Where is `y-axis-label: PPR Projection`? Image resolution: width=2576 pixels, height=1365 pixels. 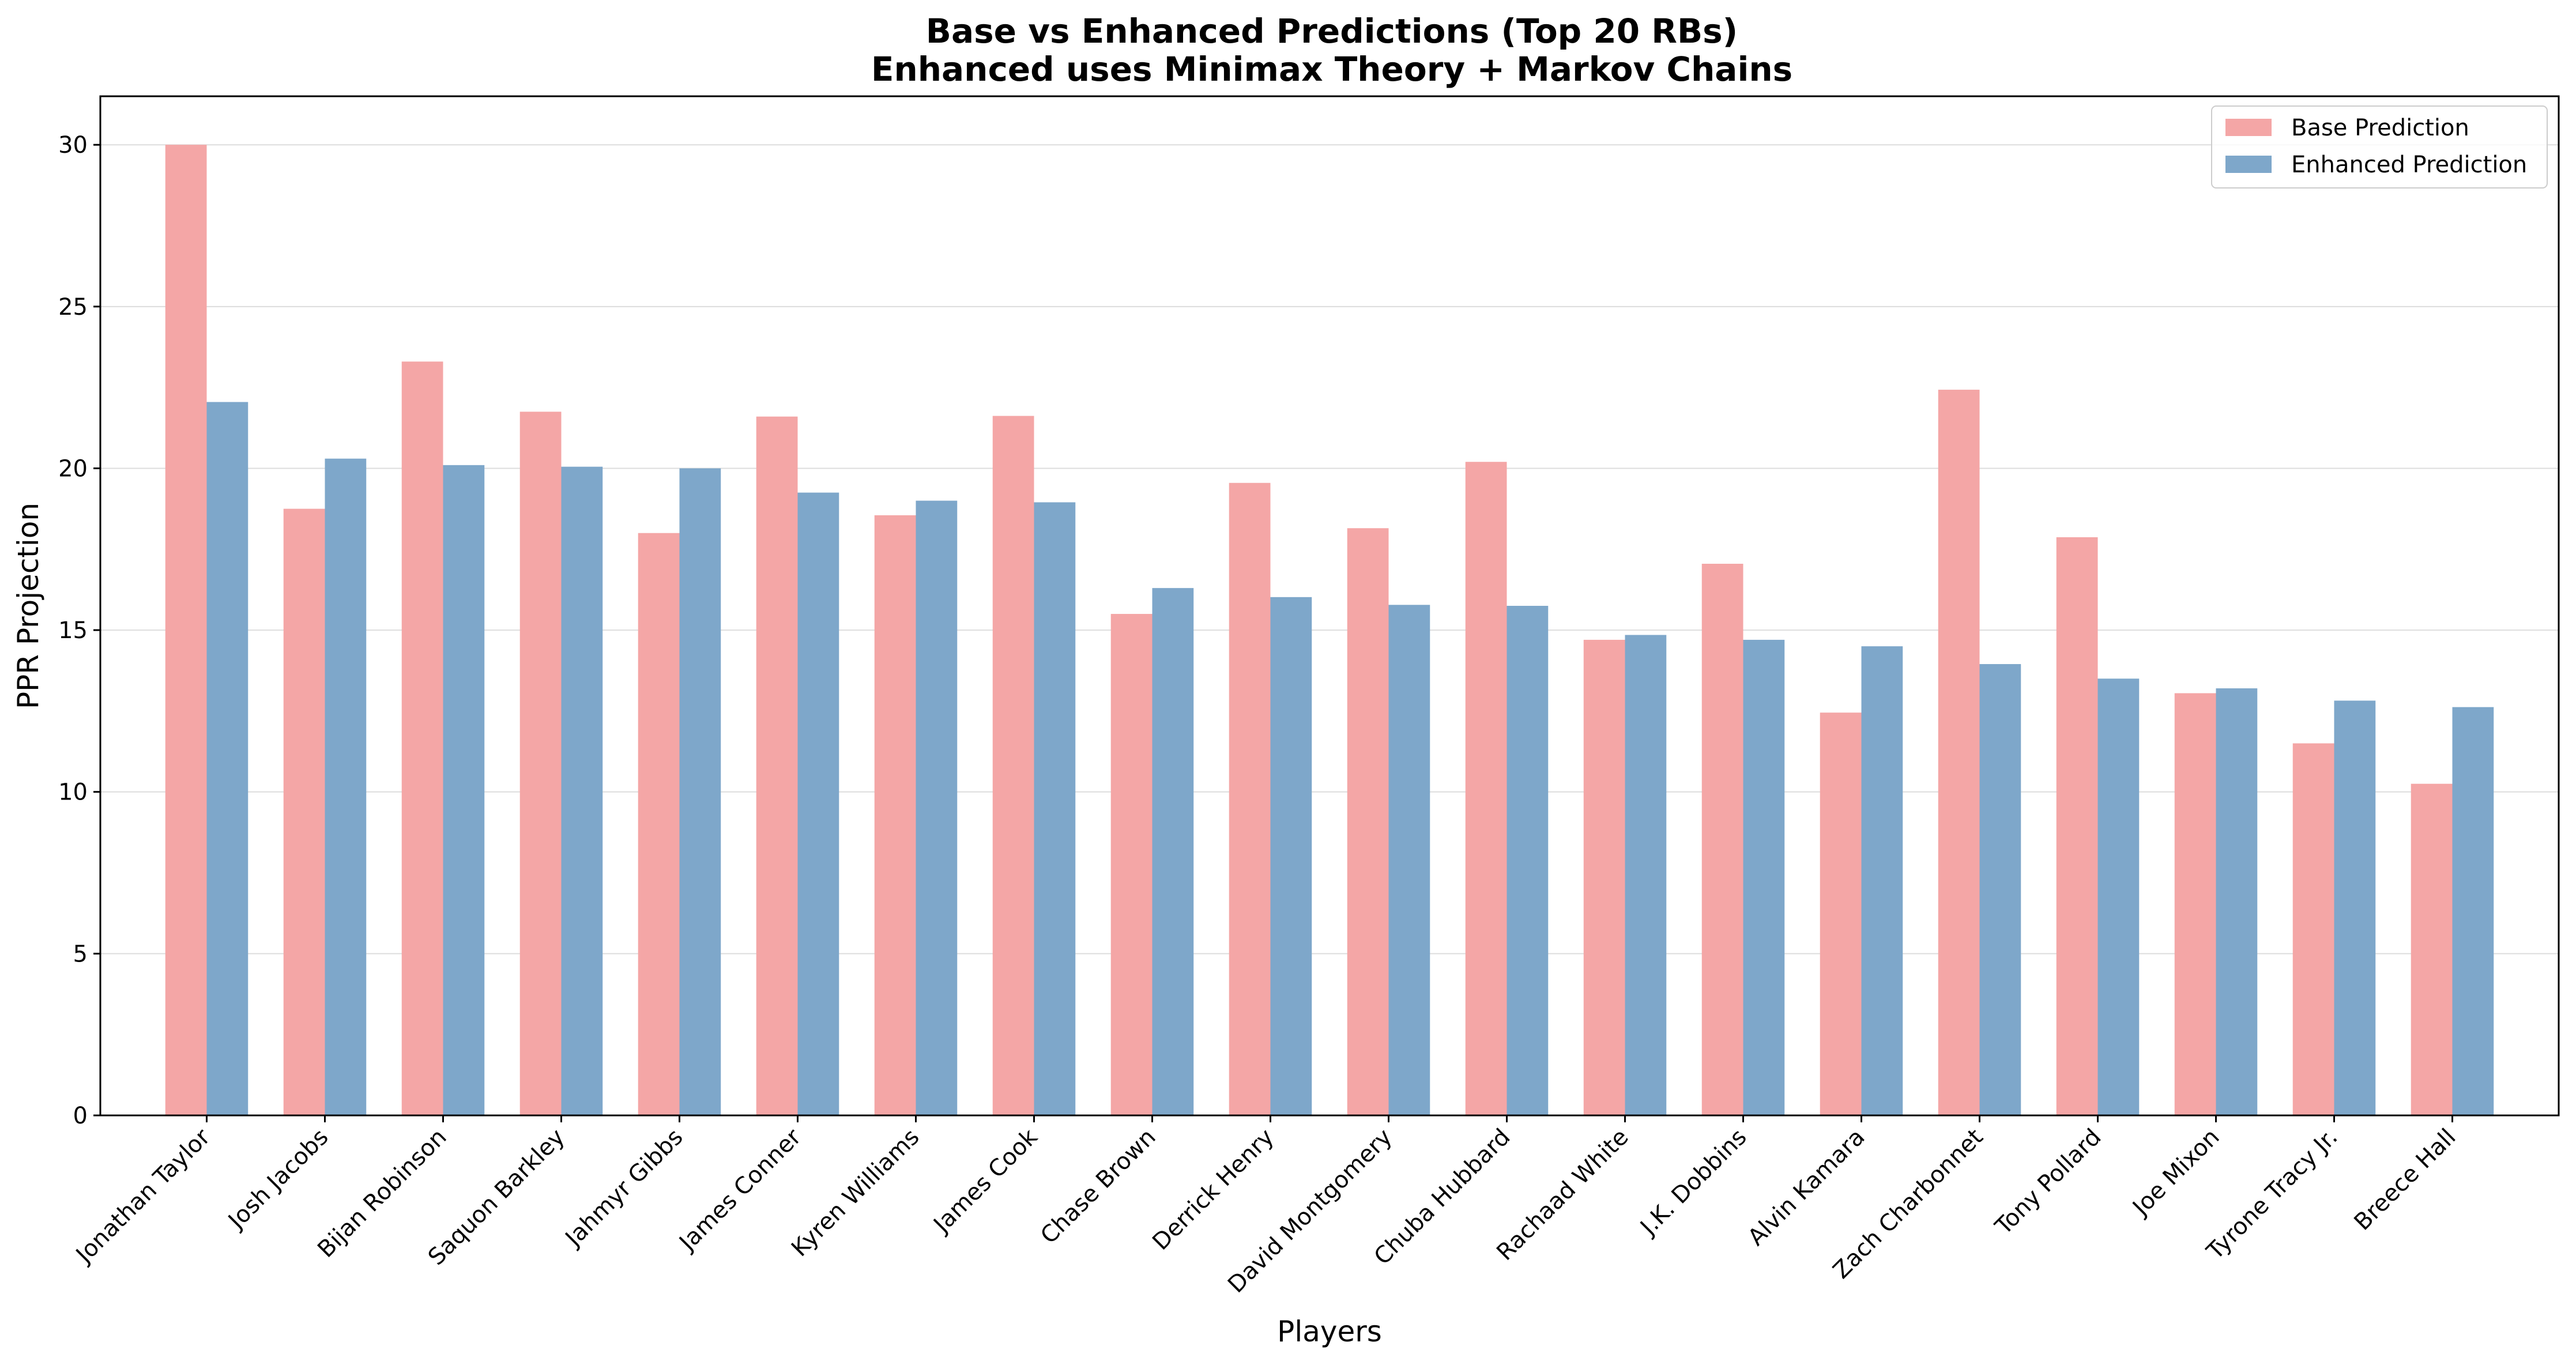 y-axis-label: PPR Projection is located at coordinates (28, 606).